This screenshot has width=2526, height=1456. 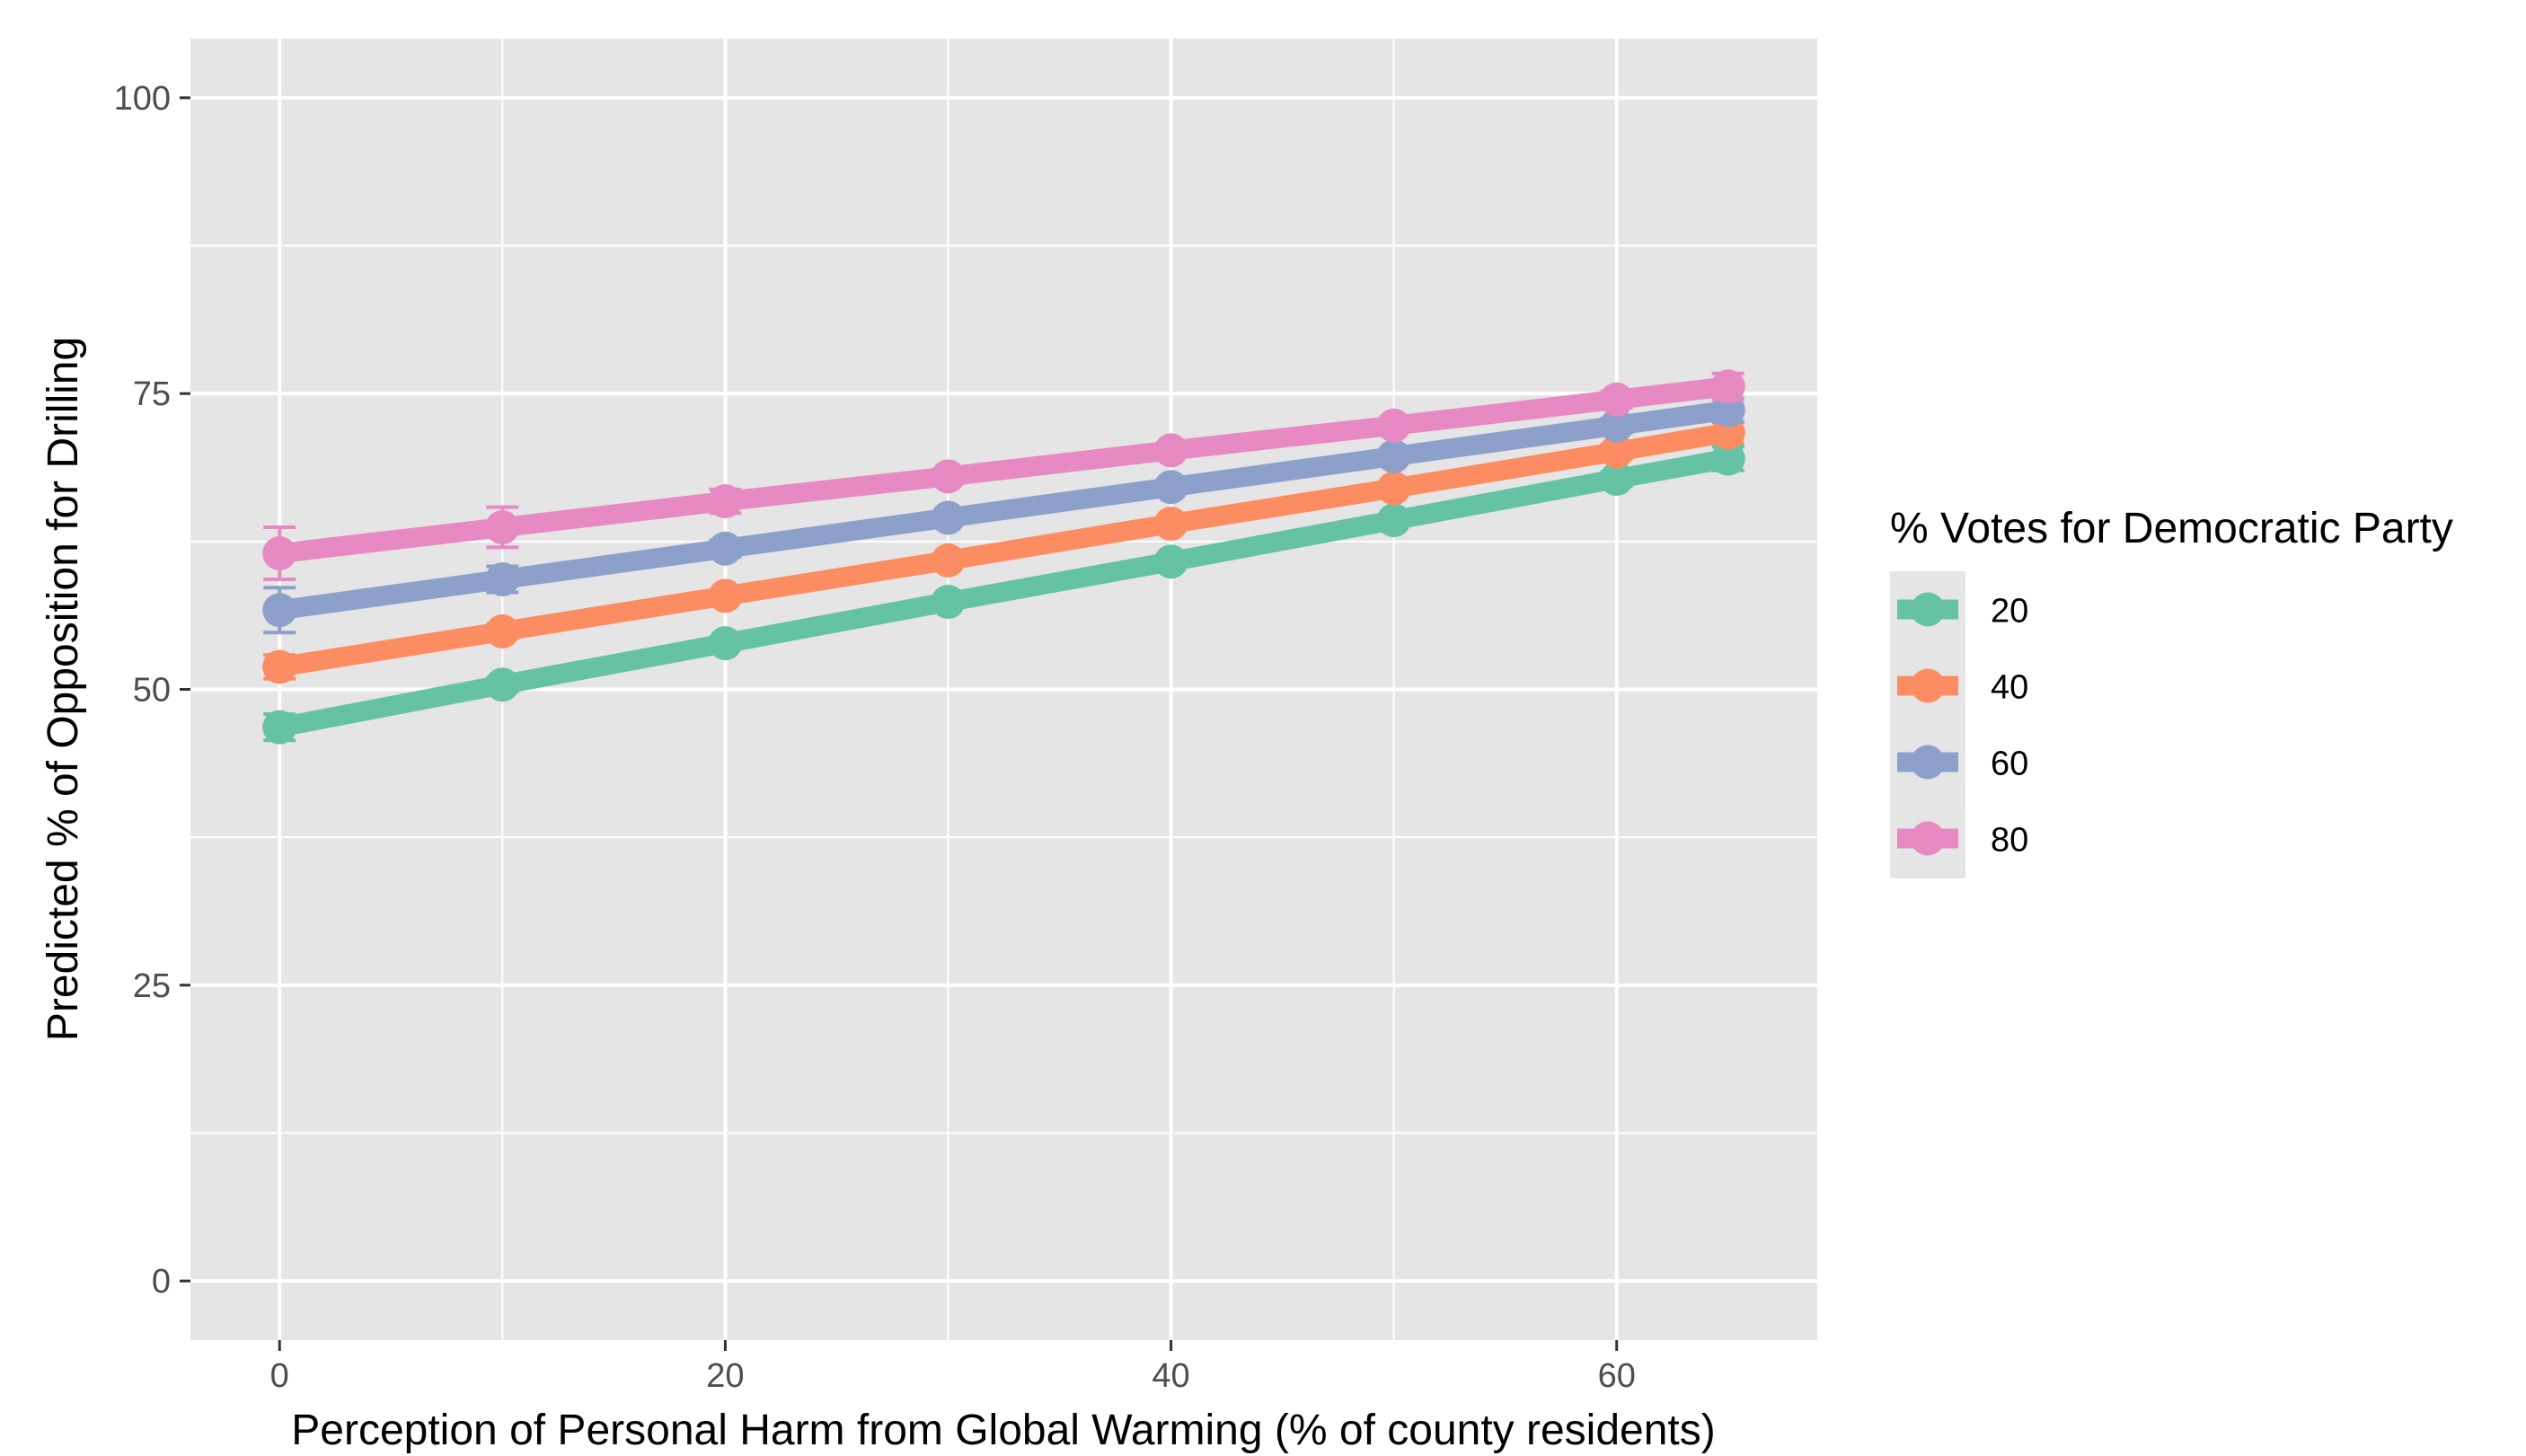 I want to click on legend-label: 60, so click(x=2009, y=765).